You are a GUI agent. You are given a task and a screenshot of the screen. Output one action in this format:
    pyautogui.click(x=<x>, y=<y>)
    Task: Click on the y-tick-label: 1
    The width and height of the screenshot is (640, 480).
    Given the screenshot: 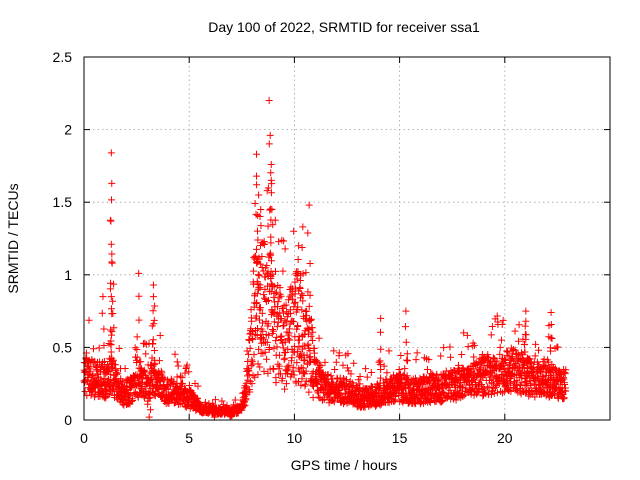 What is the action you would take?
    pyautogui.click(x=68, y=275)
    